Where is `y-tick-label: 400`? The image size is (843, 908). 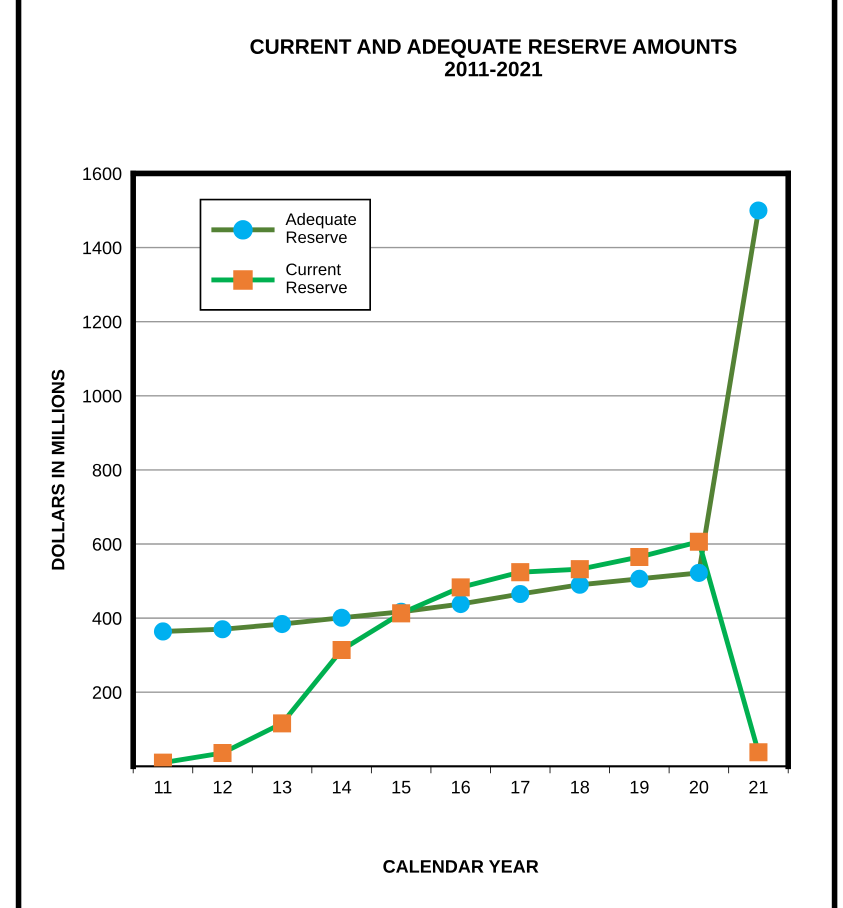 y-tick-label: 400 is located at coordinates (107, 618).